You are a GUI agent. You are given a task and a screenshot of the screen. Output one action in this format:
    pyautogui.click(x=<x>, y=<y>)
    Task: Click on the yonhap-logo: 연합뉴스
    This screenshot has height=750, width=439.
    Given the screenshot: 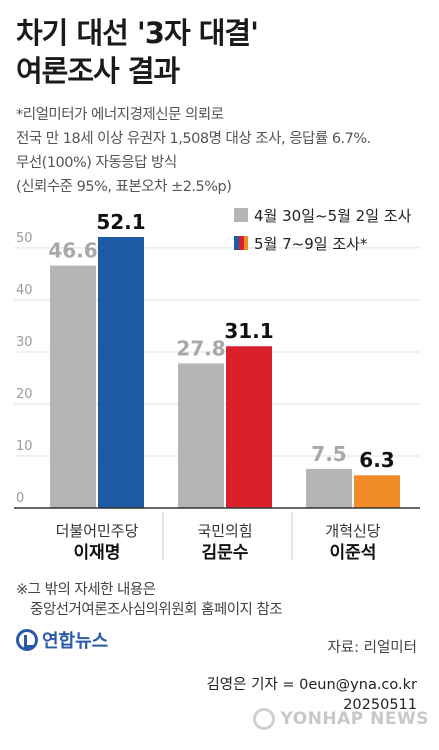 What is the action you would take?
    pyautogui.click(x=62, y=640)
    